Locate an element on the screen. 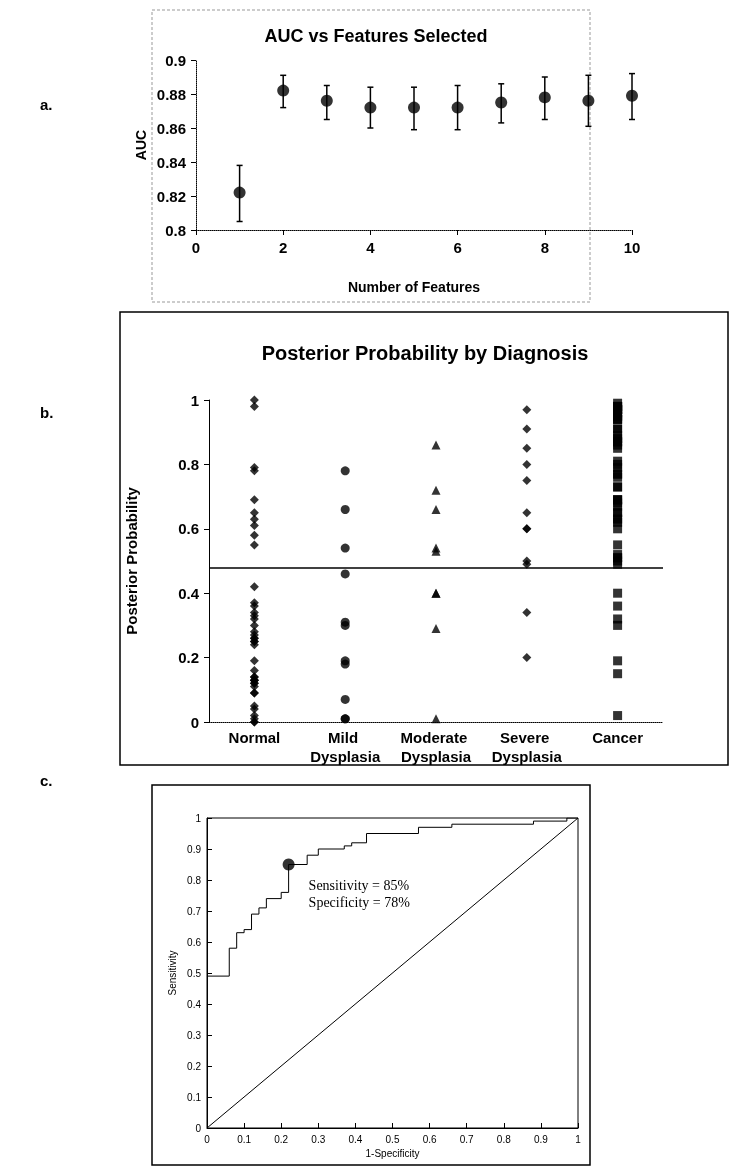 The image size is (742, 1172). x-tick-label: Mild Dysplasia is located at coordinates (345, 747).